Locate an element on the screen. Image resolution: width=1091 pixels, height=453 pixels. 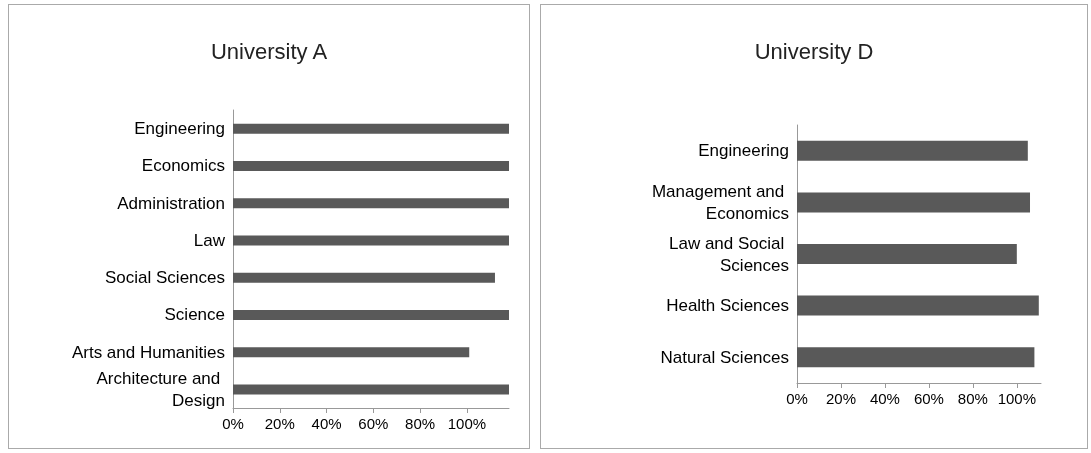
y-tick-label: Law is located at coordinates (209, 240).